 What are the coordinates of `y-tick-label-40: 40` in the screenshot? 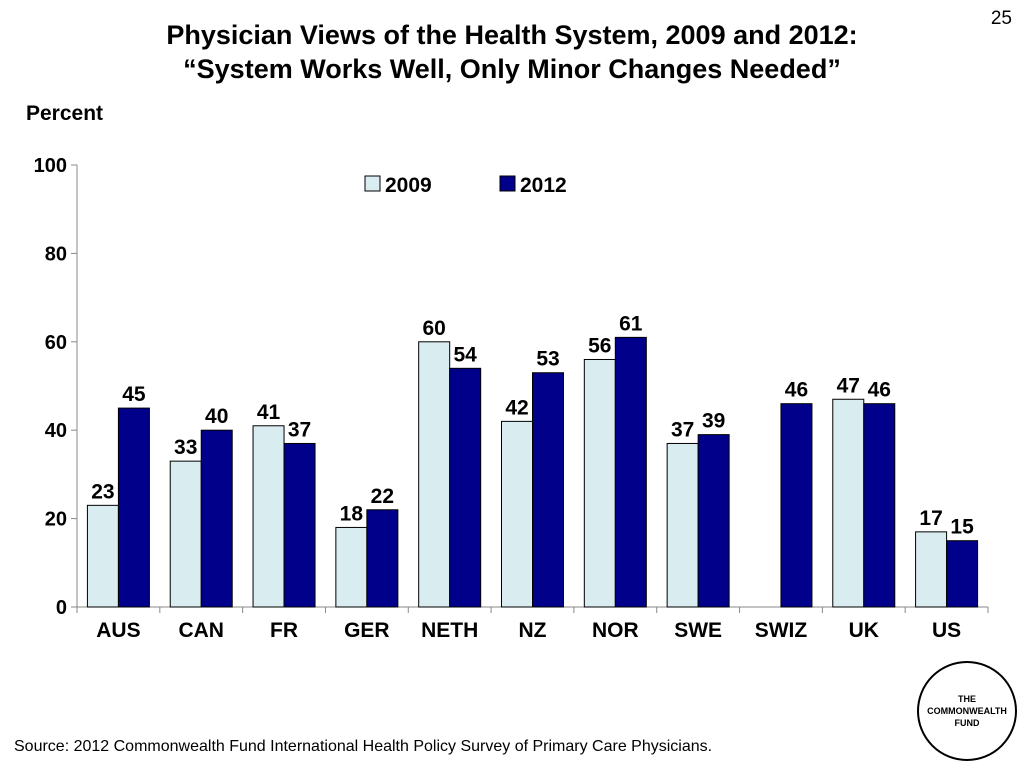 It's located at (56, 431).